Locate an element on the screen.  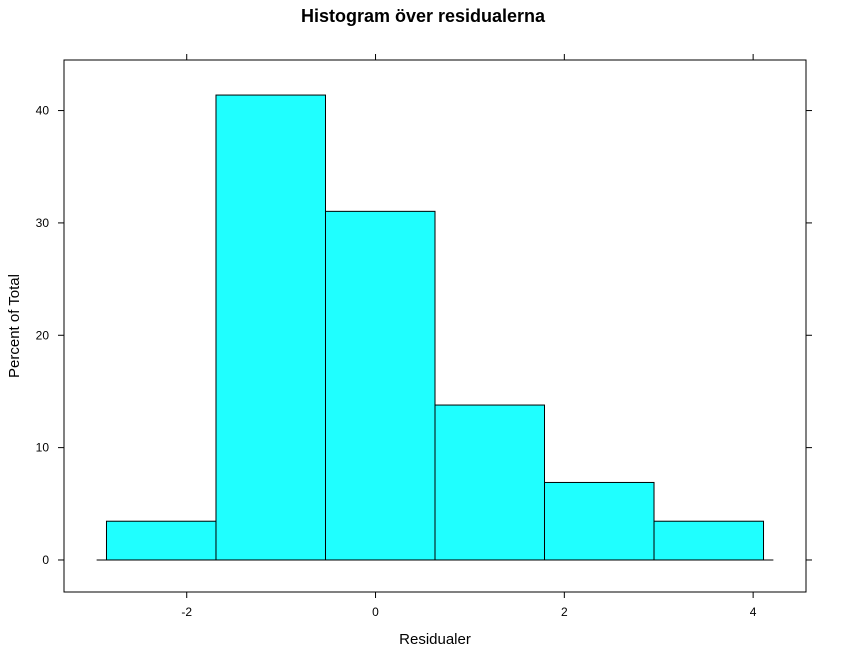
x-tick-label: 4 is located at coordinates (753, 612).